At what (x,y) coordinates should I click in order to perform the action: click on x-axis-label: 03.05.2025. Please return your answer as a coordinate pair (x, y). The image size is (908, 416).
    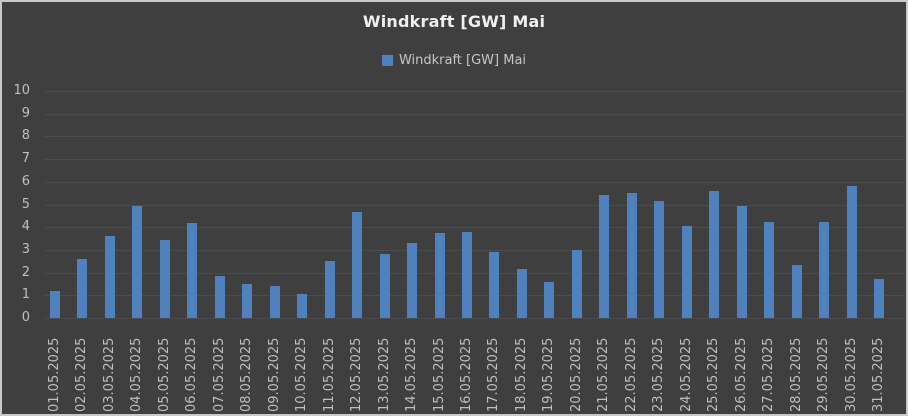
    Looking at the image, I should click on (109, 374).